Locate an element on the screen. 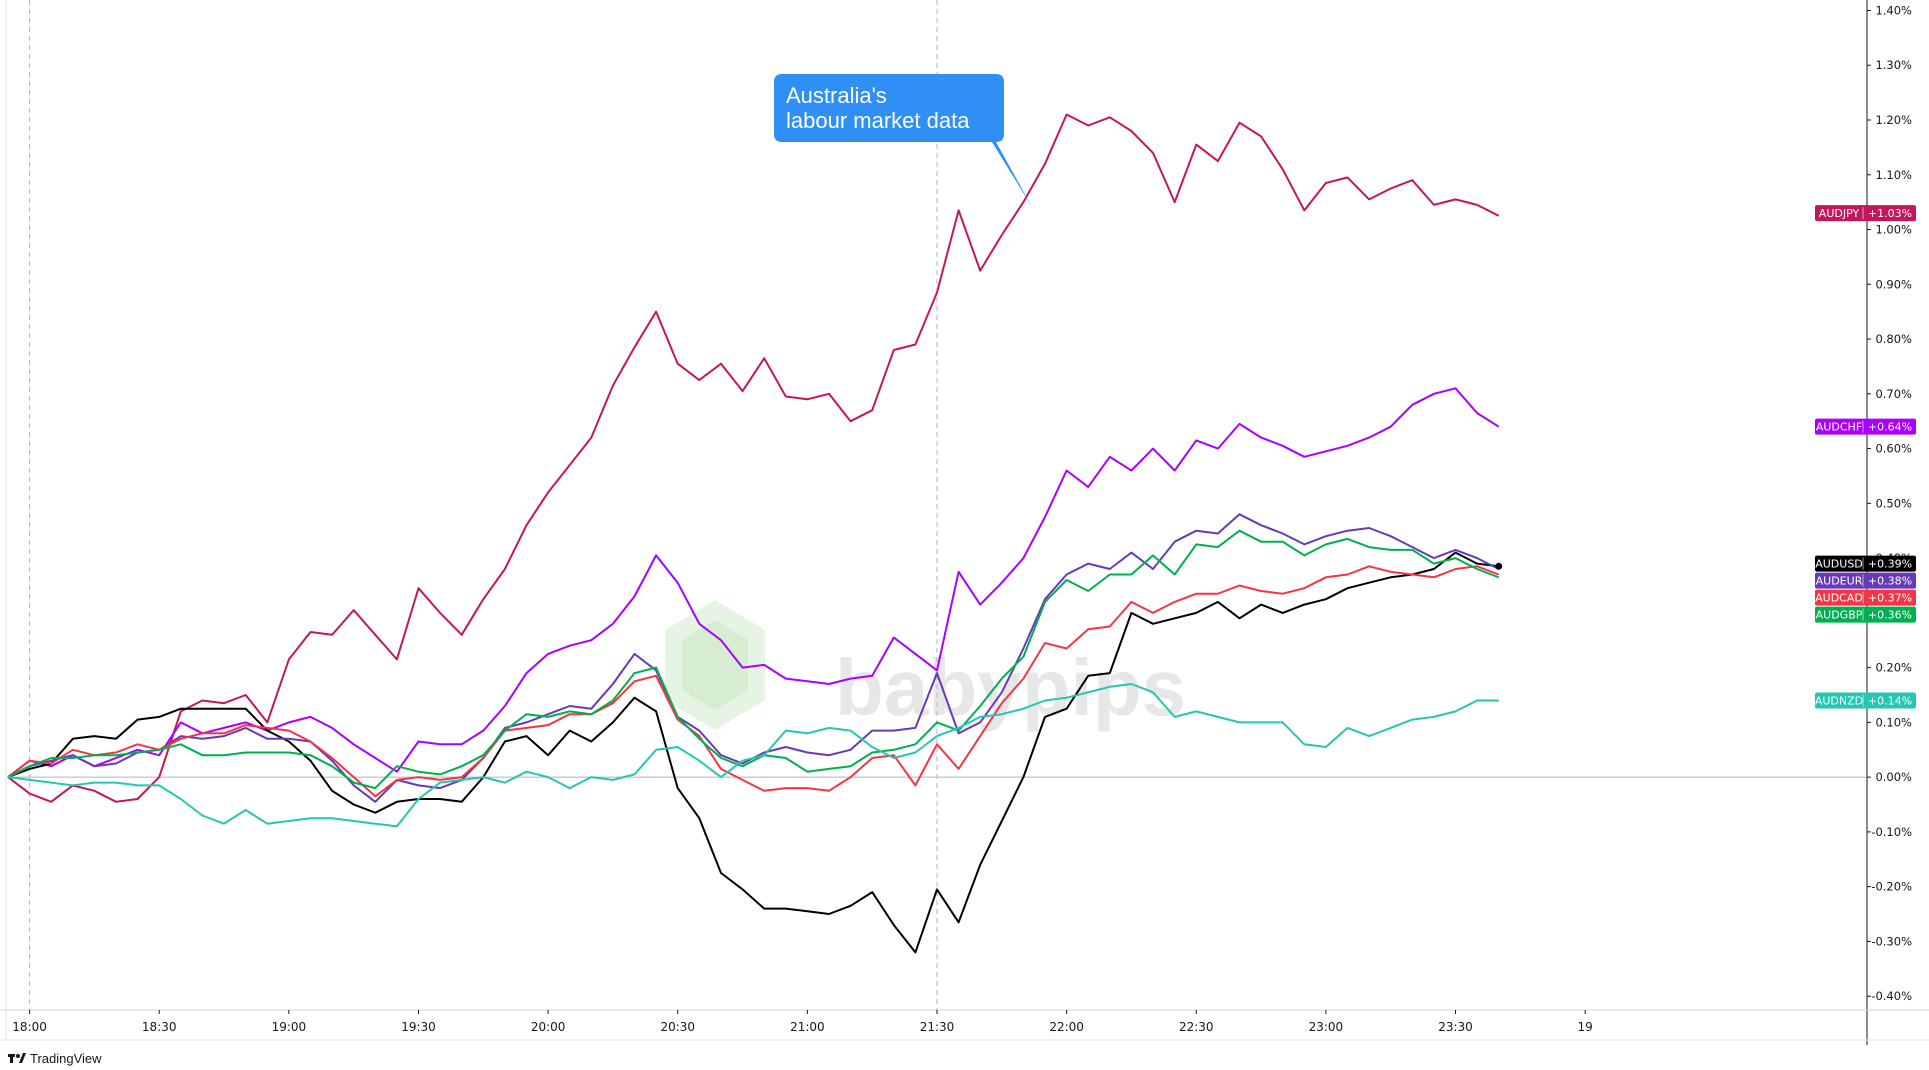  y-tick-label: 0.50% is located at coordinates (1893, 503).